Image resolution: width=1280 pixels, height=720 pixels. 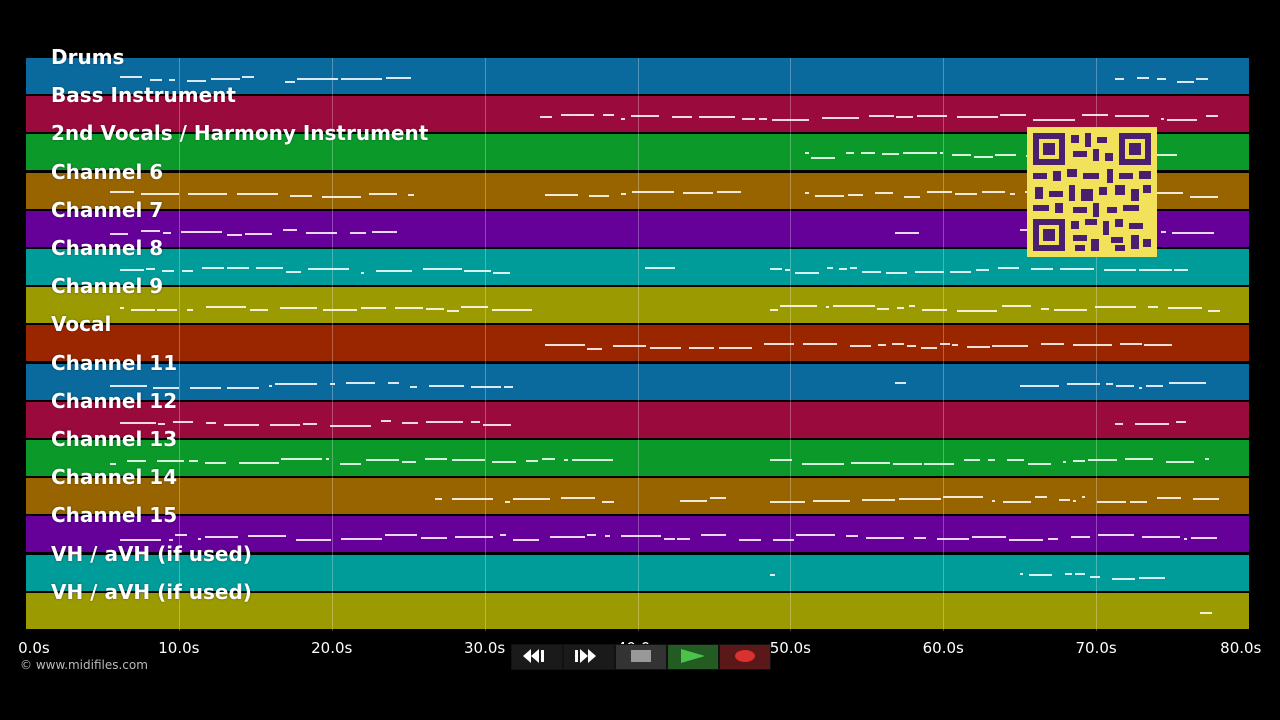 I want to click on track-label: Channel 13, so click(x=114, y=439).